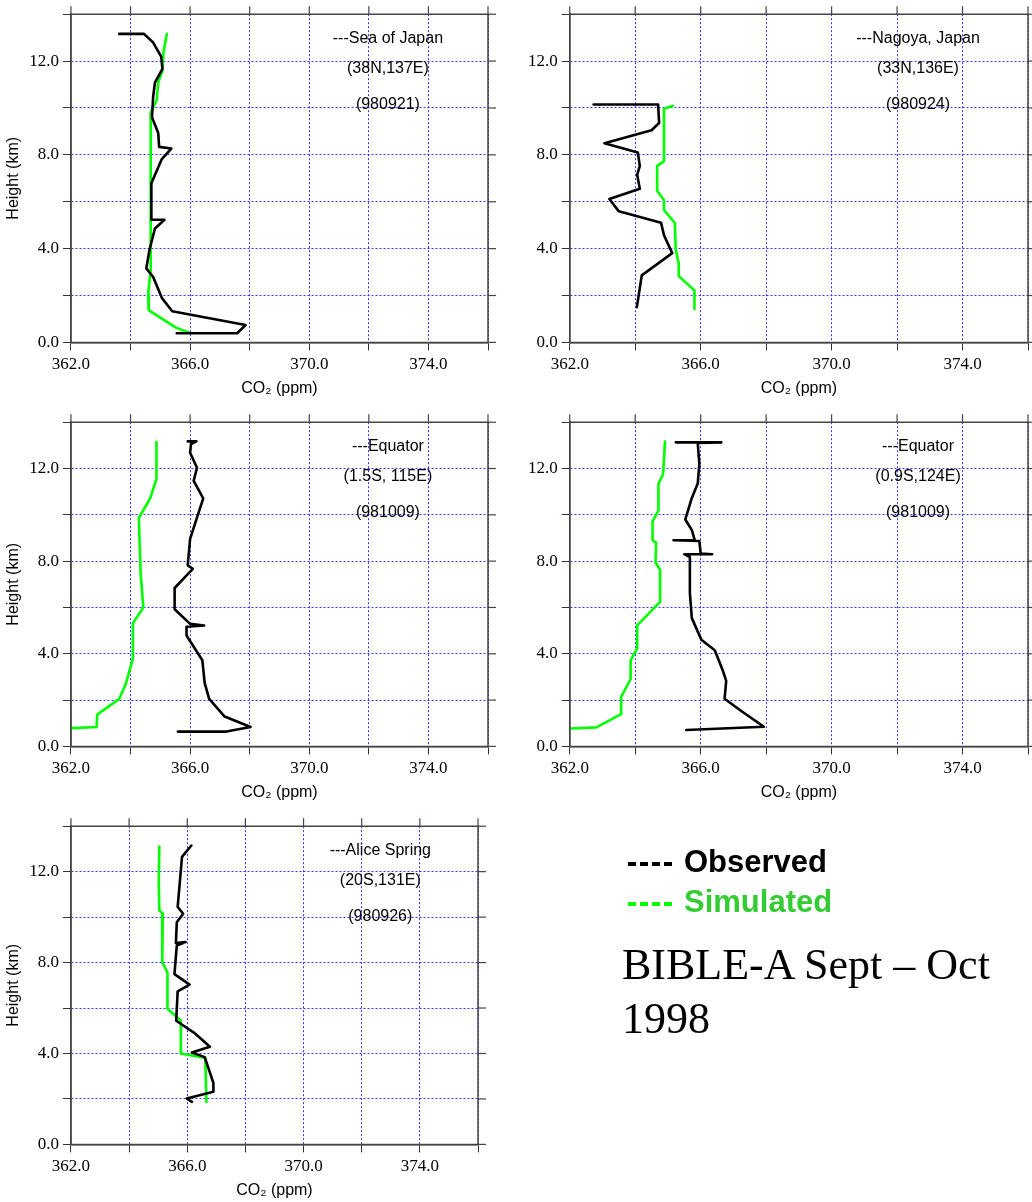 Image resolution: width=1032 pixels, height=1202 pixels. I want to click on annotation: (980921), so click(387, 103).